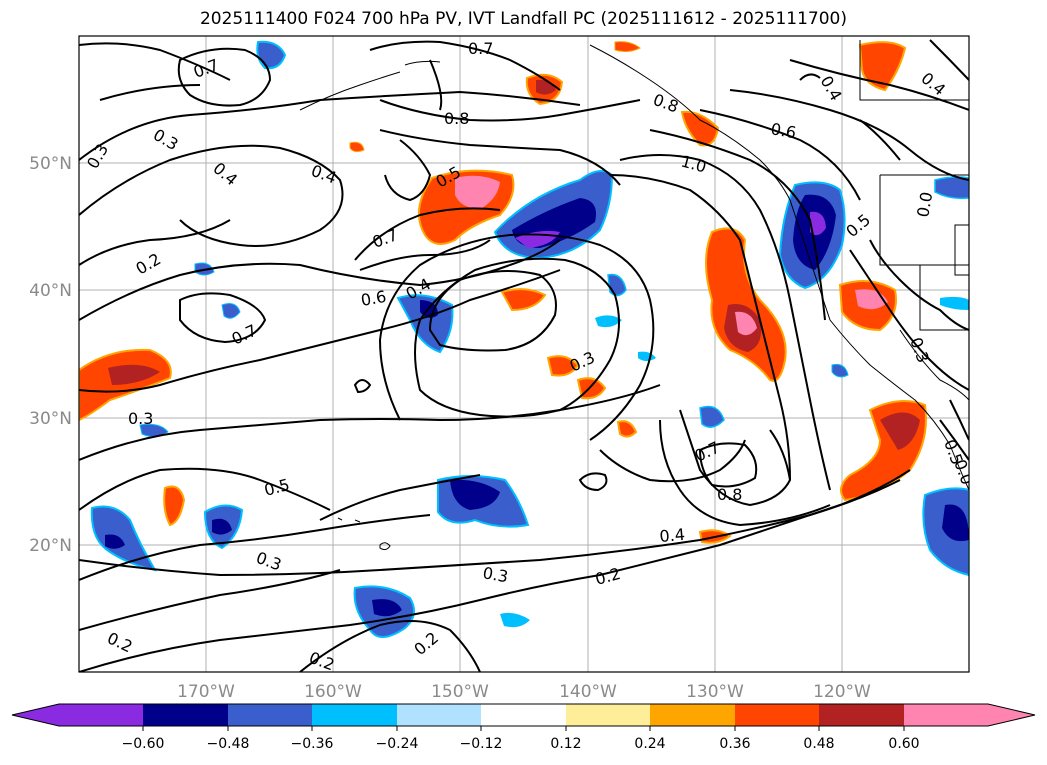 The image size is (1047, 765). What do you see at coordinates (460, 692) in the screenshot?
I see `lon-tick-label: 150°W` at bounding box center [460, 692].